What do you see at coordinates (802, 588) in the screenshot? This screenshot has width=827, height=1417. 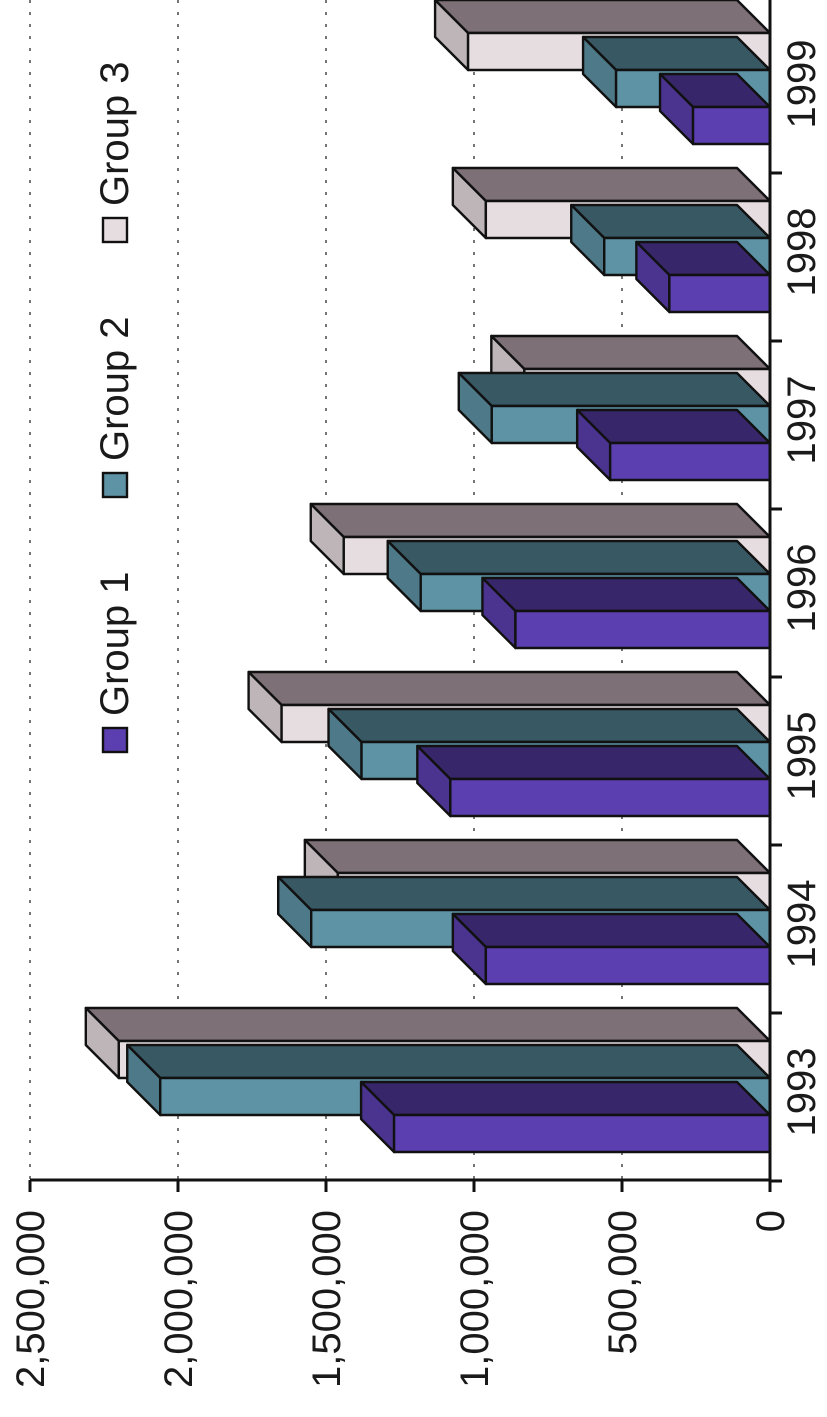 I see `category-label-1996: 1996` at bounding box center [802, 588].